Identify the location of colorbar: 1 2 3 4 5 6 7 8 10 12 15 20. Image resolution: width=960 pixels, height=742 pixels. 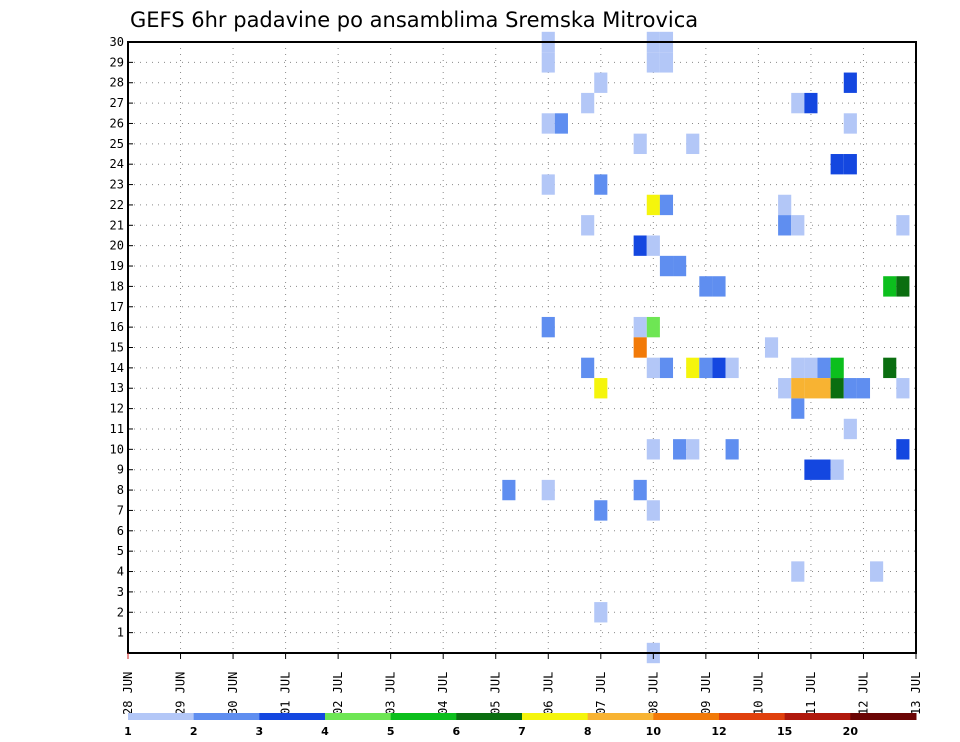
(520, 725).